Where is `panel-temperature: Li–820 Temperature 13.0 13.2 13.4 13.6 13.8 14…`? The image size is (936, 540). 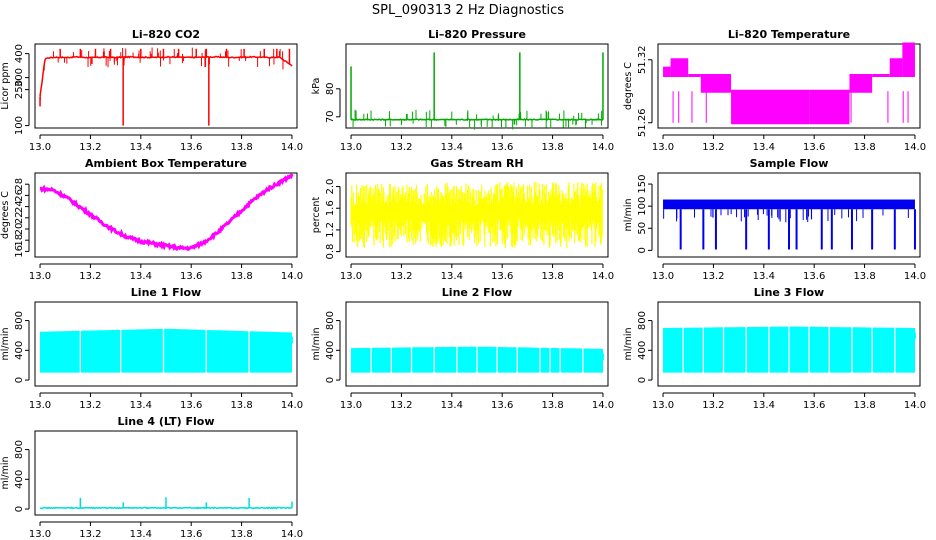 panel-temperature: Li–820 Temperature 13.0 13.2 13.4 13.6 13.8 14… is located at coordinates (774, 90).